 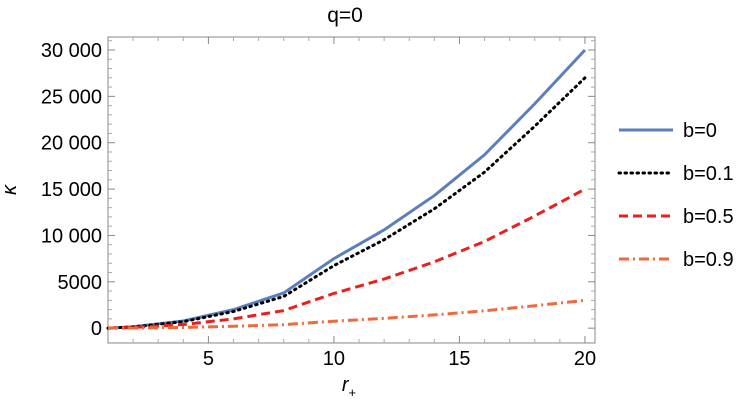 What do you see at coordinates (585, 359) in the screenshot?
I see `x-tick-label: 20` at bounding box center [585, 359].